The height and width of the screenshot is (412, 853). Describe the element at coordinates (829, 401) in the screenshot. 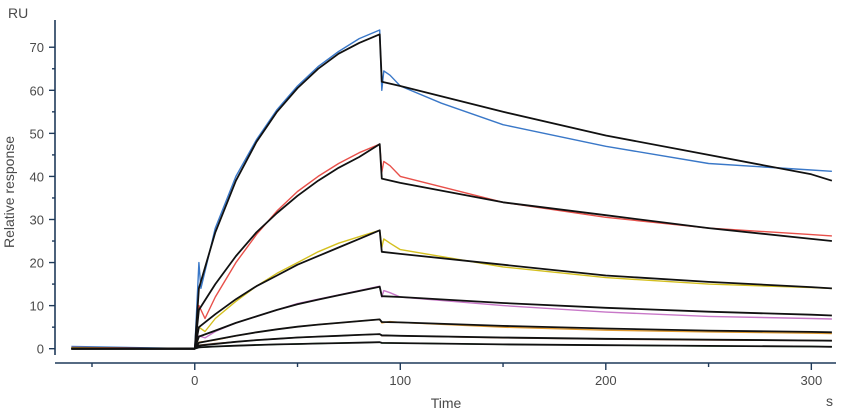

I see `x-unit-label: s` at that location.